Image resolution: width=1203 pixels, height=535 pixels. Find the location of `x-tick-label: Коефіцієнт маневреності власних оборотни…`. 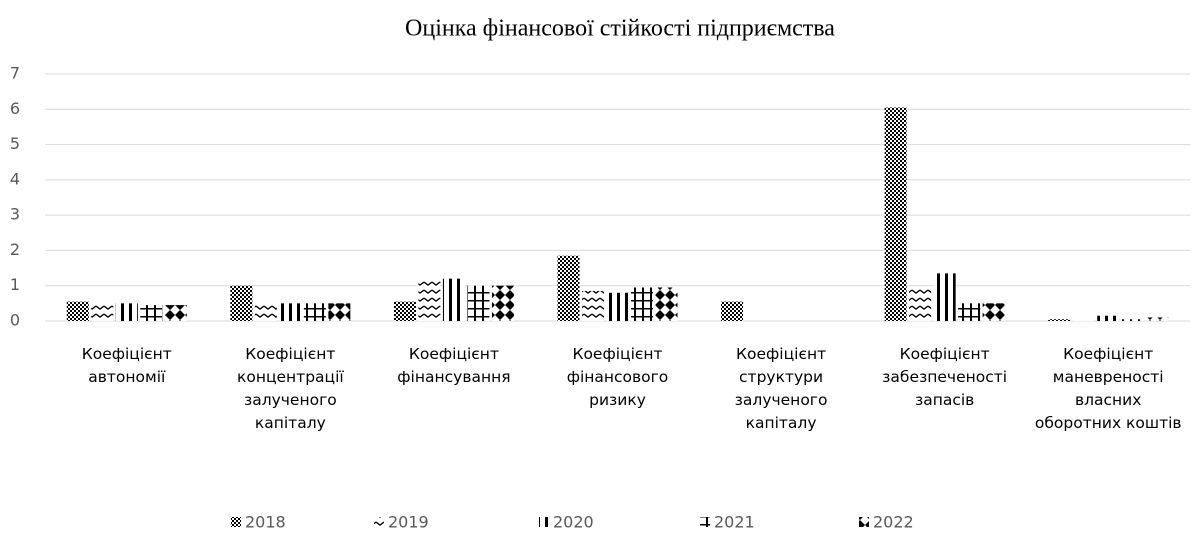

x-tick-label: Коефіцієнт маневреності власних оборотни… is located at coordinates (1108, 388).